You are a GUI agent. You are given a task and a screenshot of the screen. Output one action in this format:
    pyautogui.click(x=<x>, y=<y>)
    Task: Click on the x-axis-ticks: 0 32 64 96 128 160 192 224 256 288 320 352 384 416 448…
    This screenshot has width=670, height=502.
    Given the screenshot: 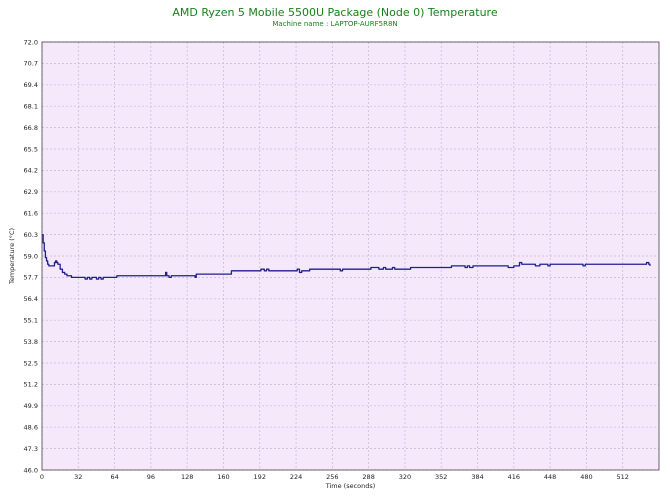 What is the action you would take?
    pyautogui.click(x=334, y=477)
    